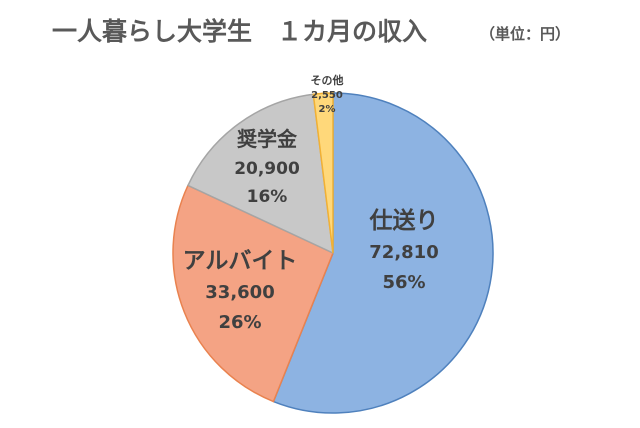  What do you see at coordinates (239, 322) in the screenshot?
I see `slice-percent-label-2: 26%` at bounding box center [239, 322].